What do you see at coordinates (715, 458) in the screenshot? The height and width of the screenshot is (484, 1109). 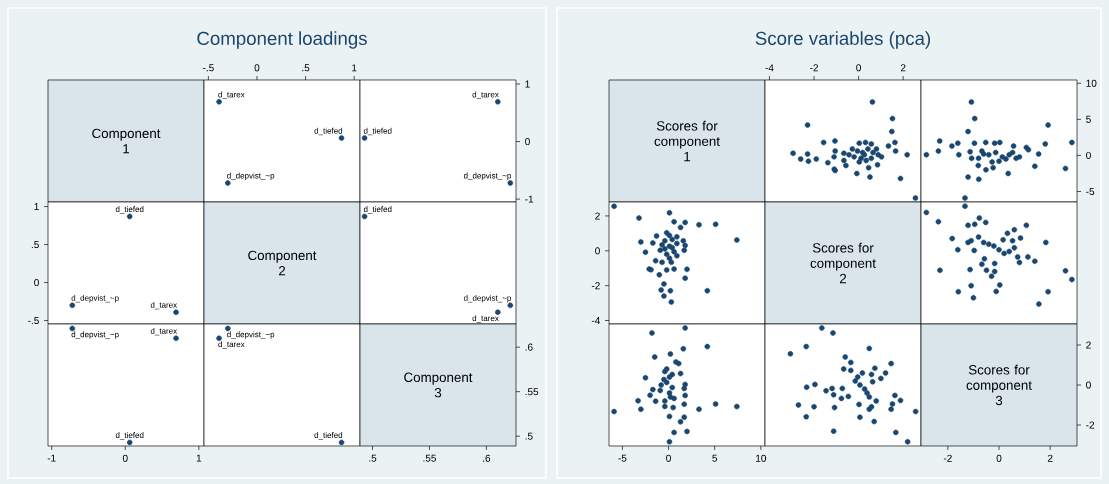 I see `x-tick-label: 5` at bounding box center [715, 458].